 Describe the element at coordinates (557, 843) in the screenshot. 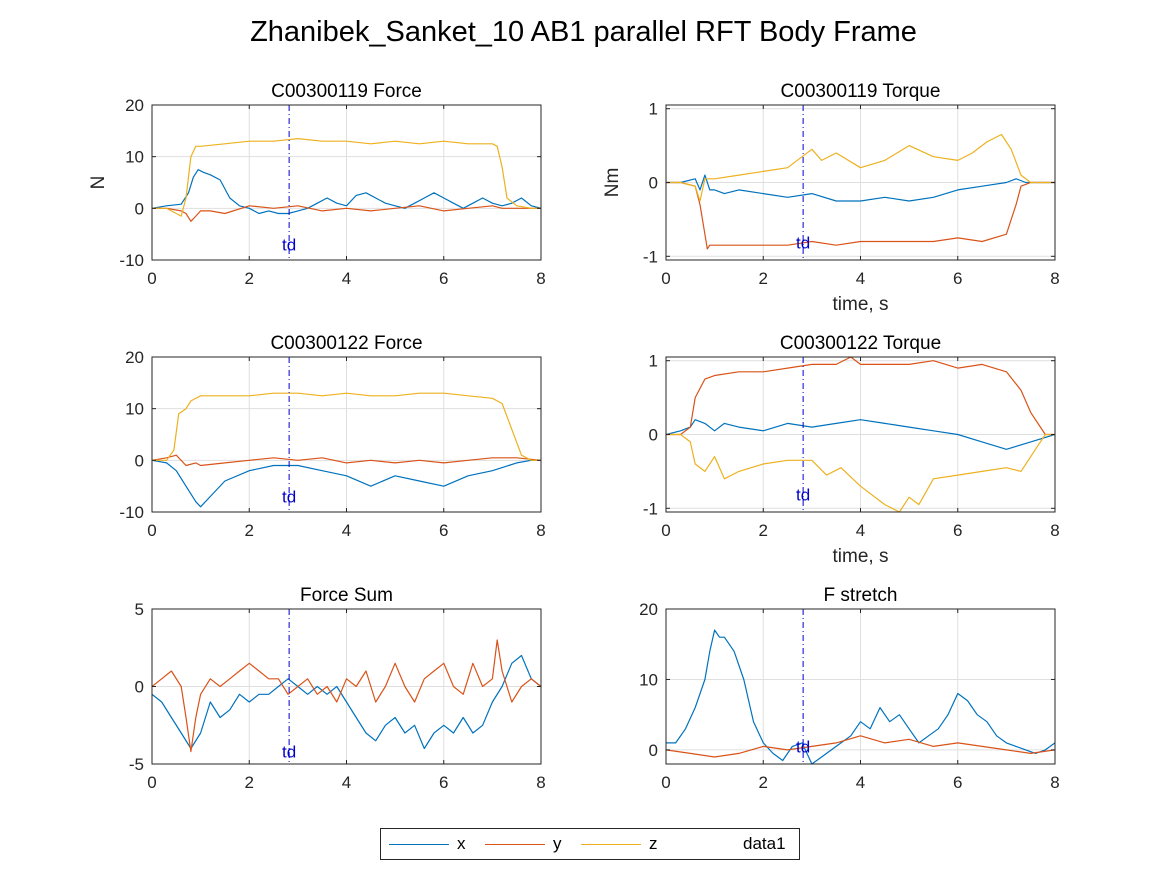

I see `legend-label-y: y` at that location.